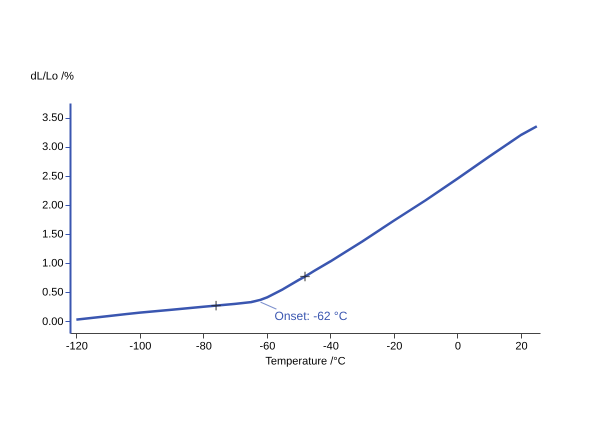 The width and height of the screenshot is (600, 424). Describe the element at coordinates (53, 264) in the screenshot. I see `y-tick-label: 1.00` at that location.